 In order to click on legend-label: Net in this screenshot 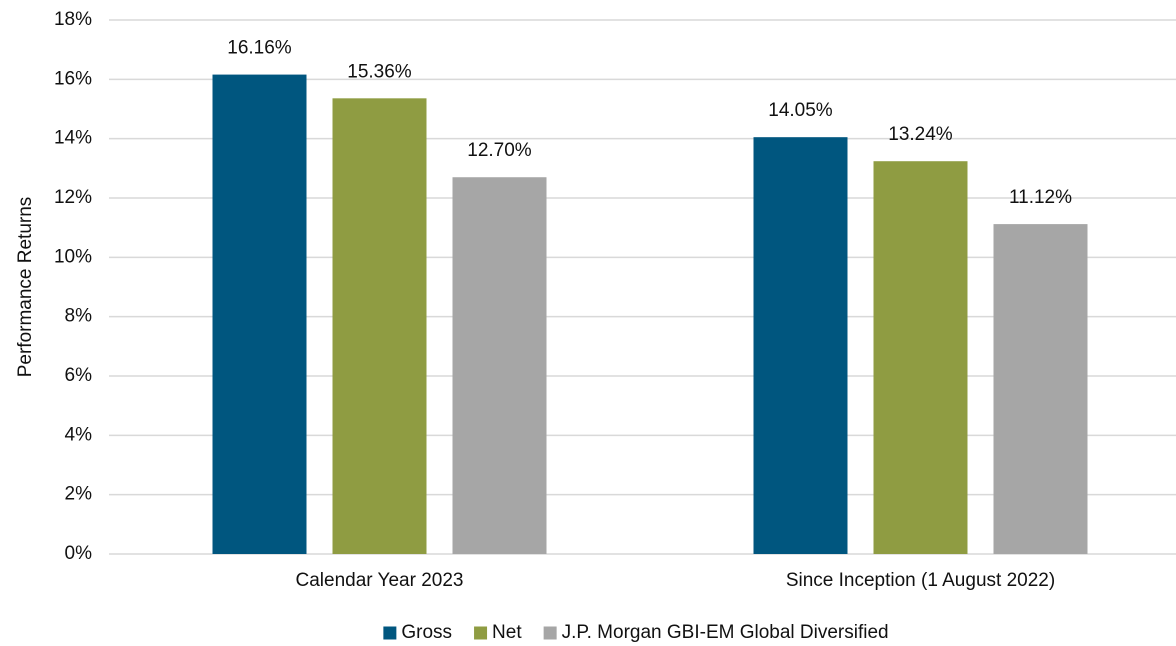, I will do `click(507, 632)`.